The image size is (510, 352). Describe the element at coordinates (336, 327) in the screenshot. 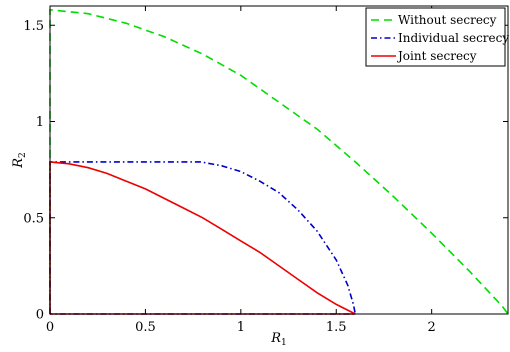

I see `x-tick-label: 1.5` at that location.